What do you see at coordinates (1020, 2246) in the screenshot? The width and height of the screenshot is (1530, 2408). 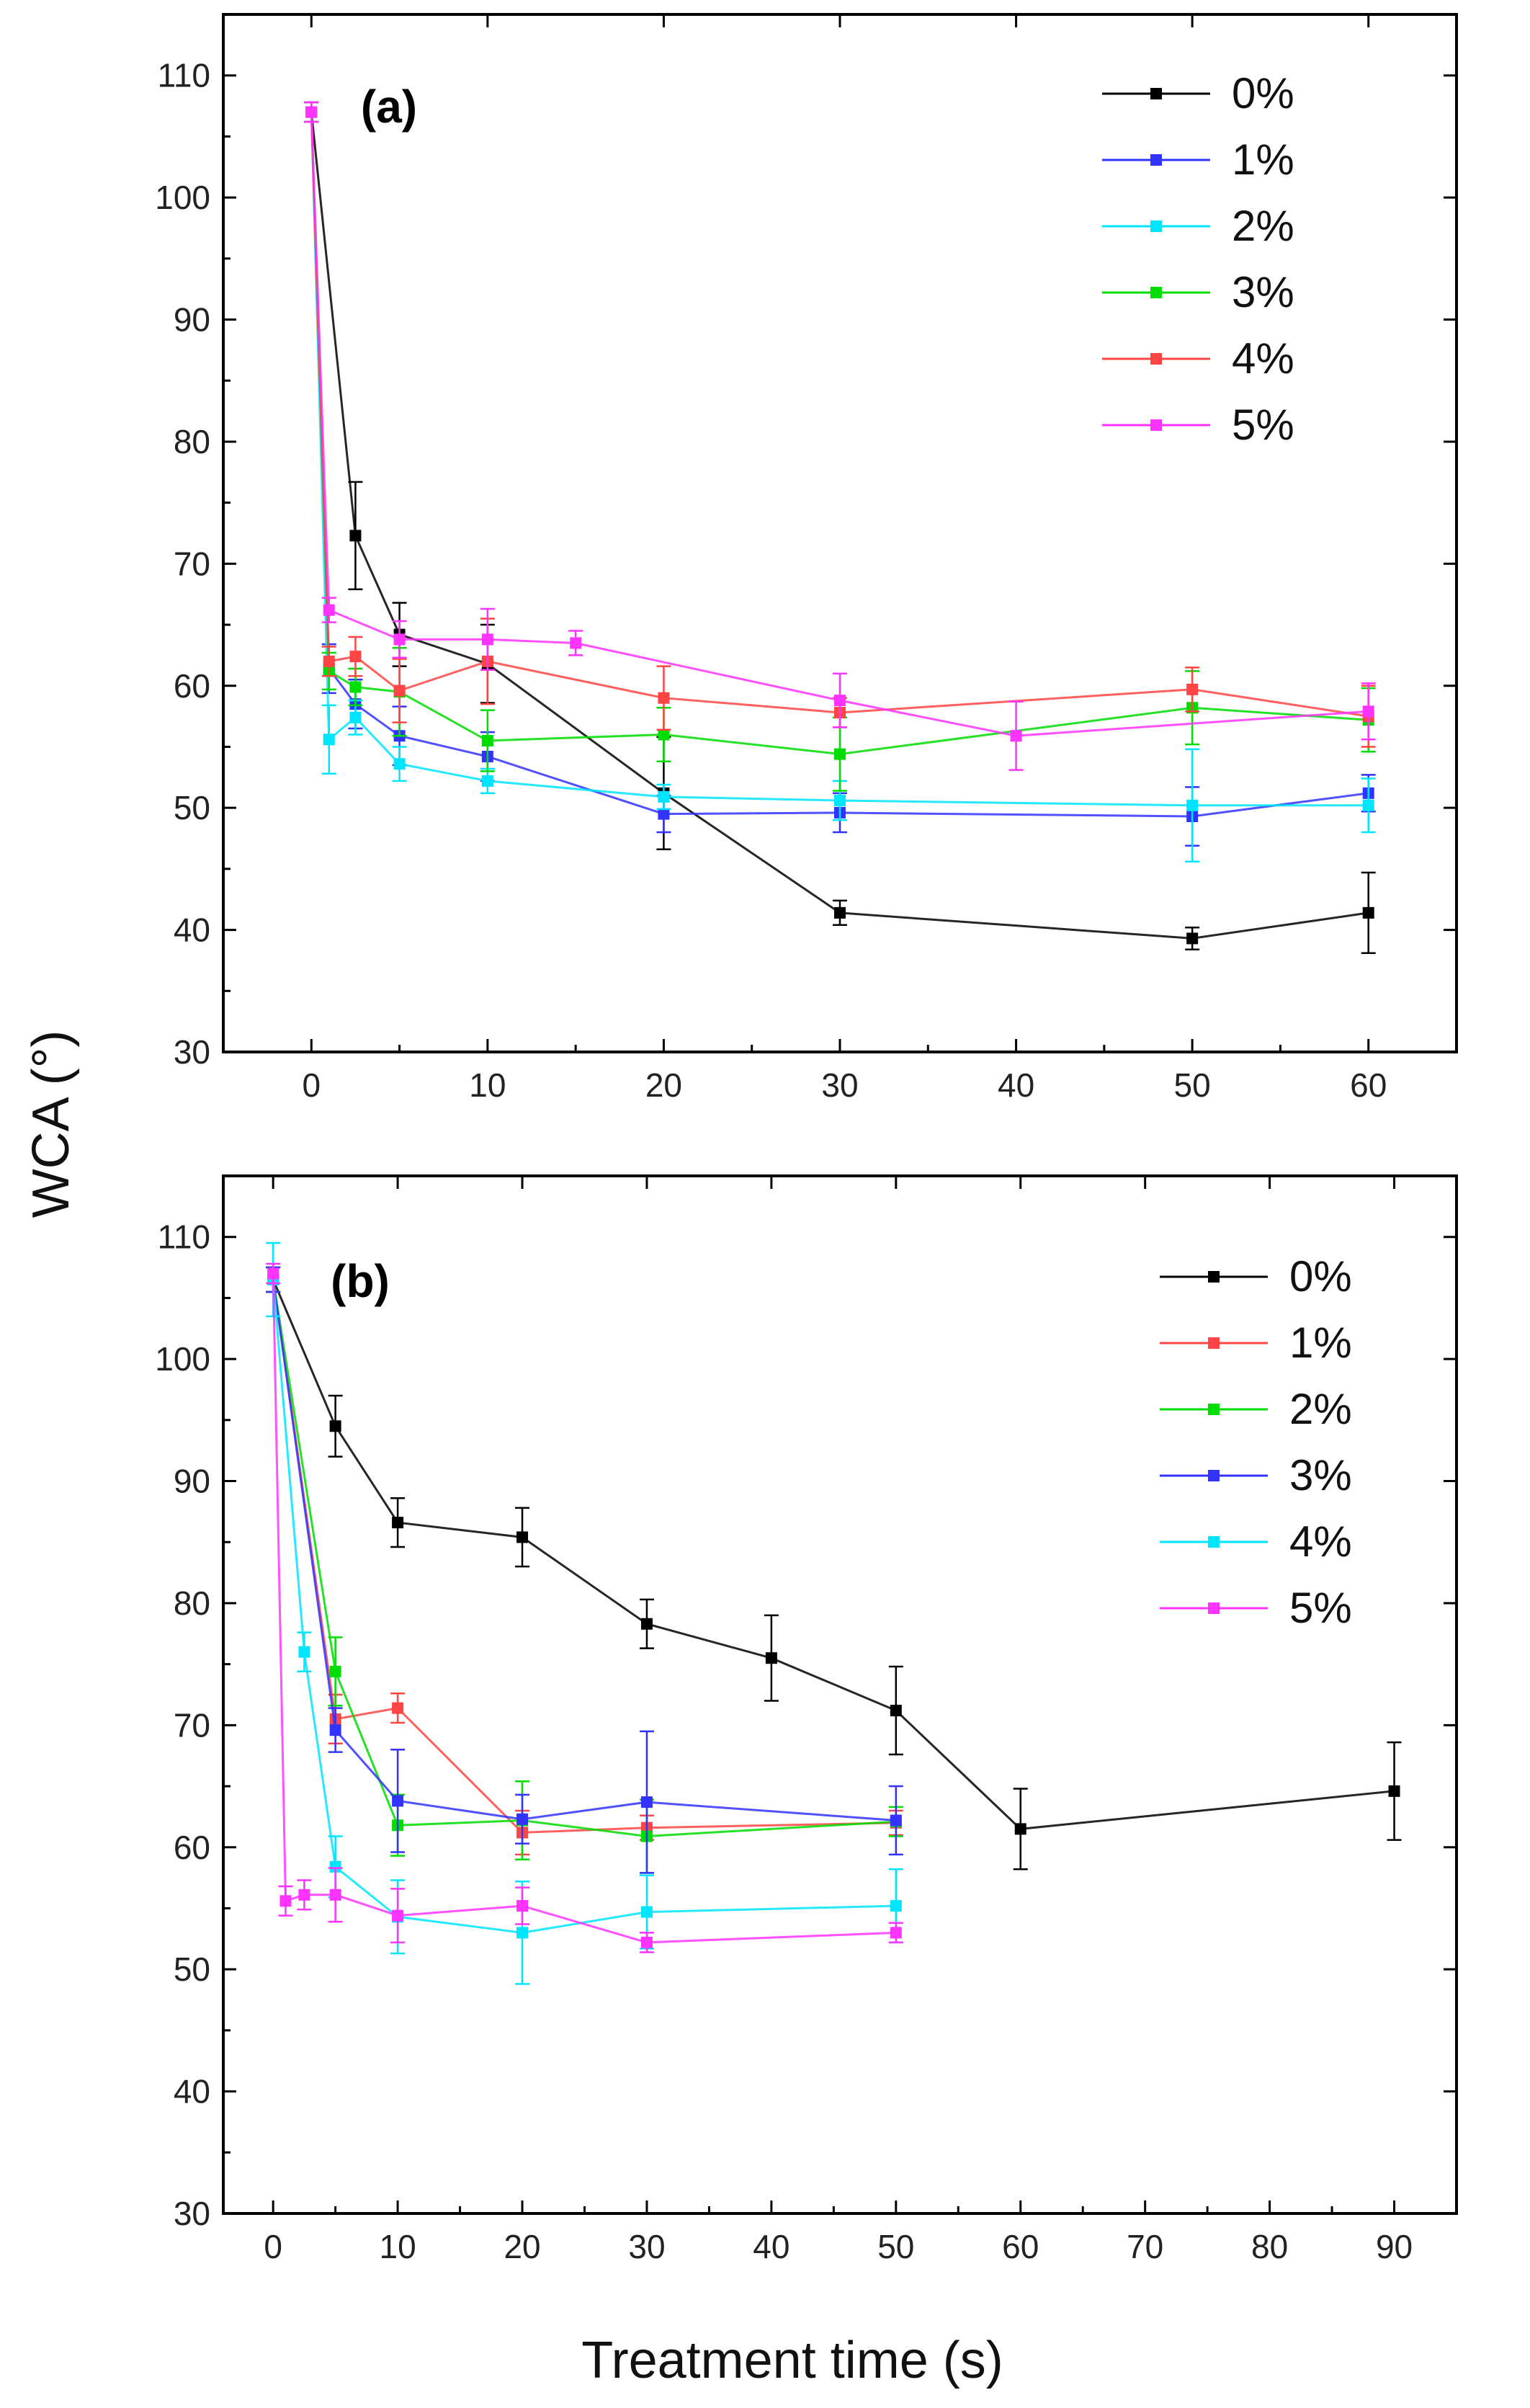 I see `x-tick-label: 60` at bounding box center [1020, 2246].